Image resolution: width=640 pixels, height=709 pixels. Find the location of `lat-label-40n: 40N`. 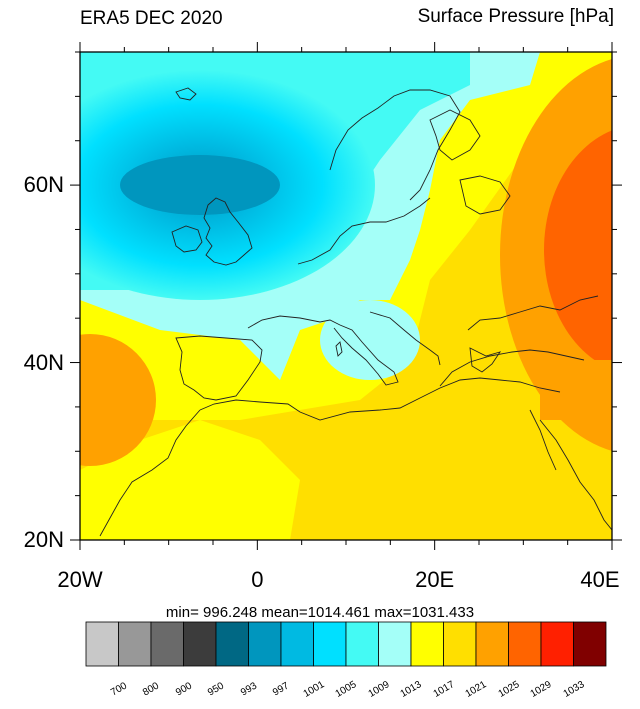

lat-label-40n: 40N is located at coordinates (43, 362).